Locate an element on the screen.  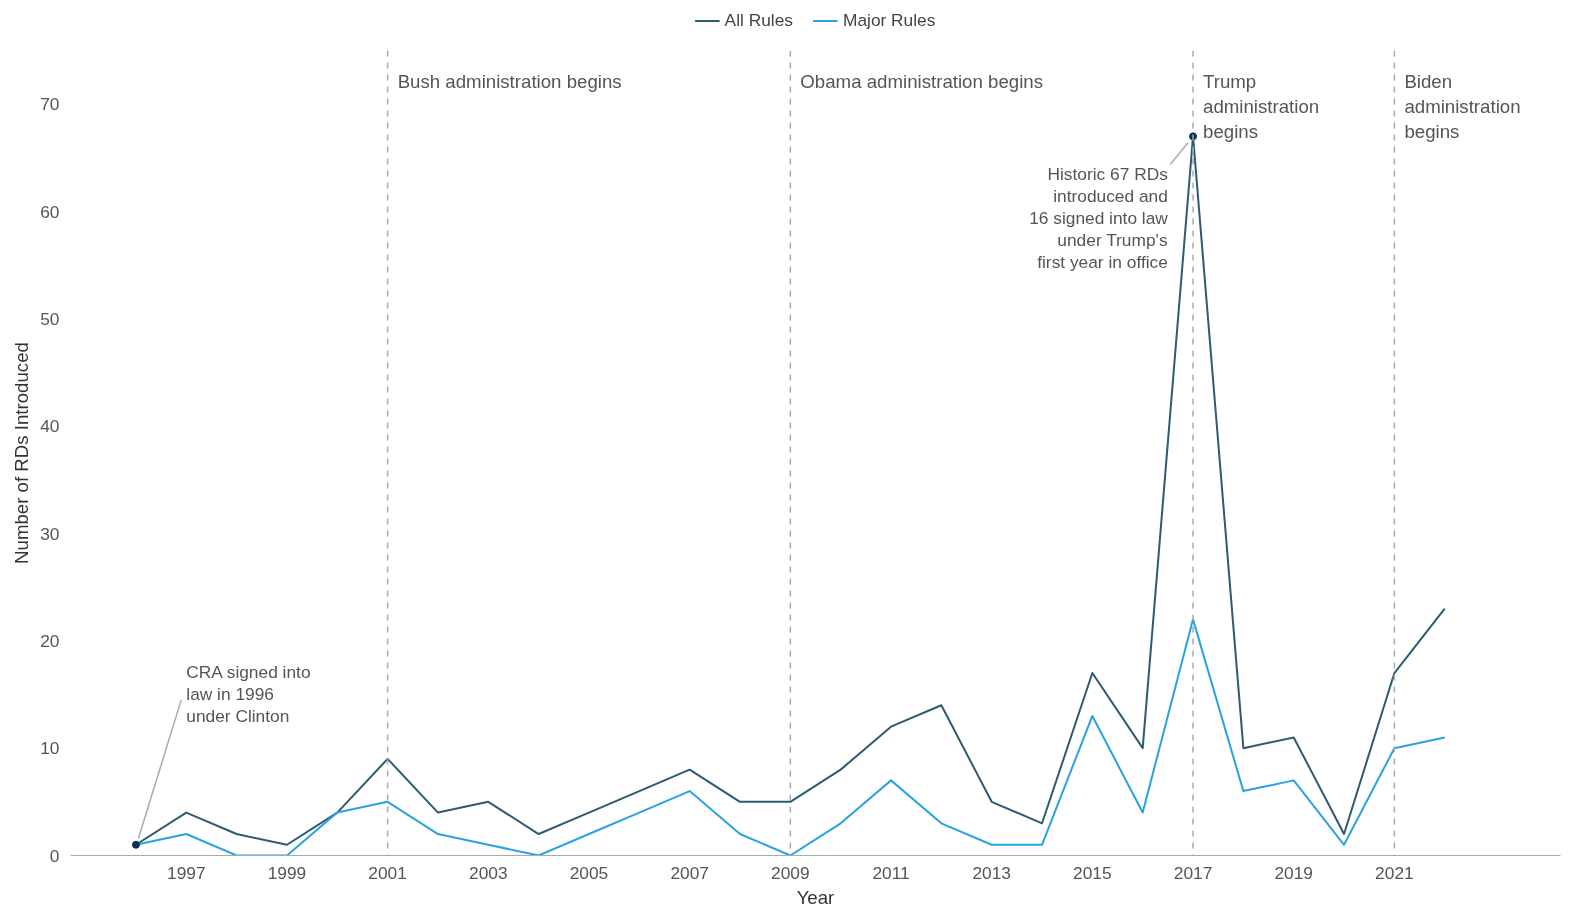
ref-line-label: Trump administration begins is located at coordinates (1261, 106).